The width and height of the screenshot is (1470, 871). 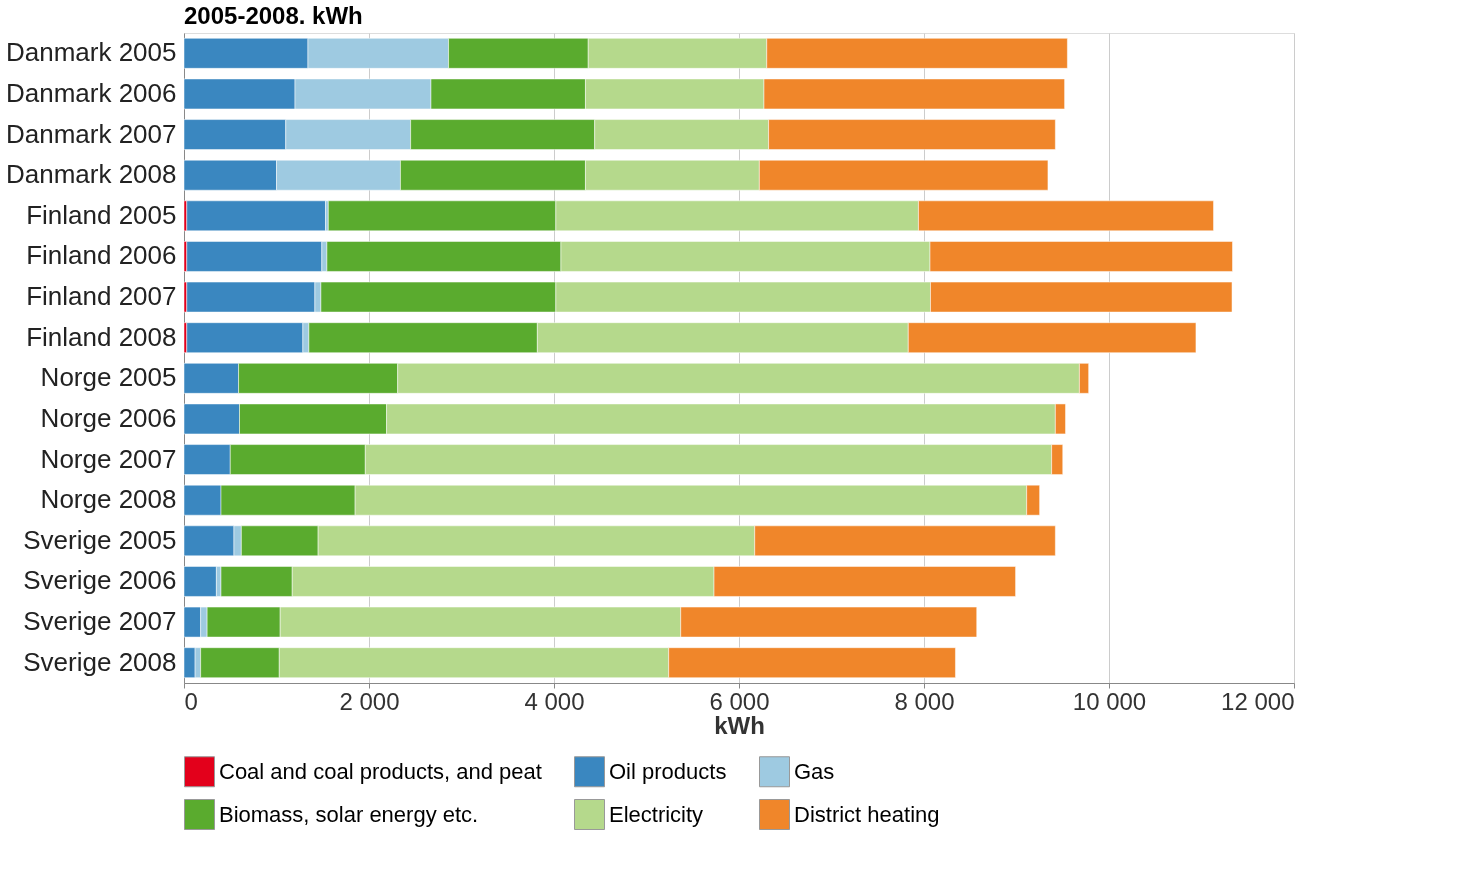 I want to click on y-tick-label: Finland 2008, so click(x=101, y=336).